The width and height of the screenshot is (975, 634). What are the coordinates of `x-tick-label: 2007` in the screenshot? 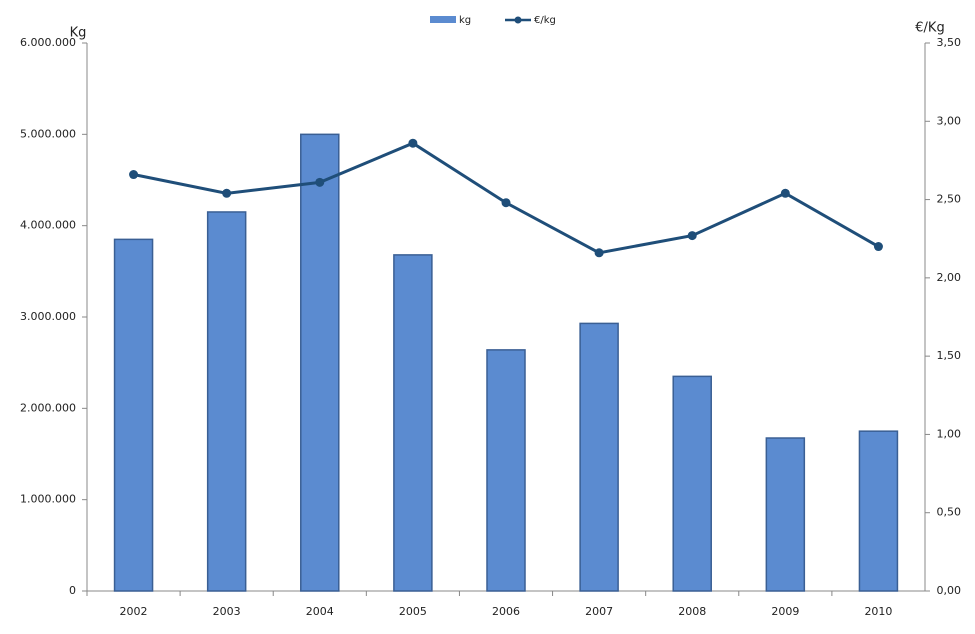 It's located at (599, 611).